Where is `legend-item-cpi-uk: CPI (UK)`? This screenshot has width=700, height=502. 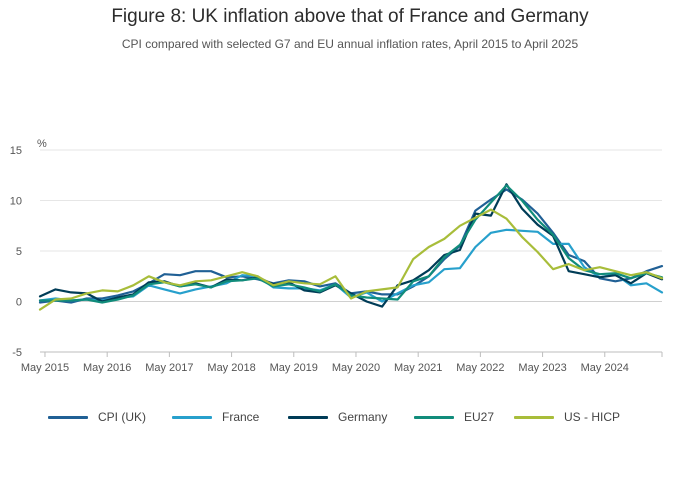
legend-item-cpi-uk: CPI (UK) is located at coordinates (97, 417).